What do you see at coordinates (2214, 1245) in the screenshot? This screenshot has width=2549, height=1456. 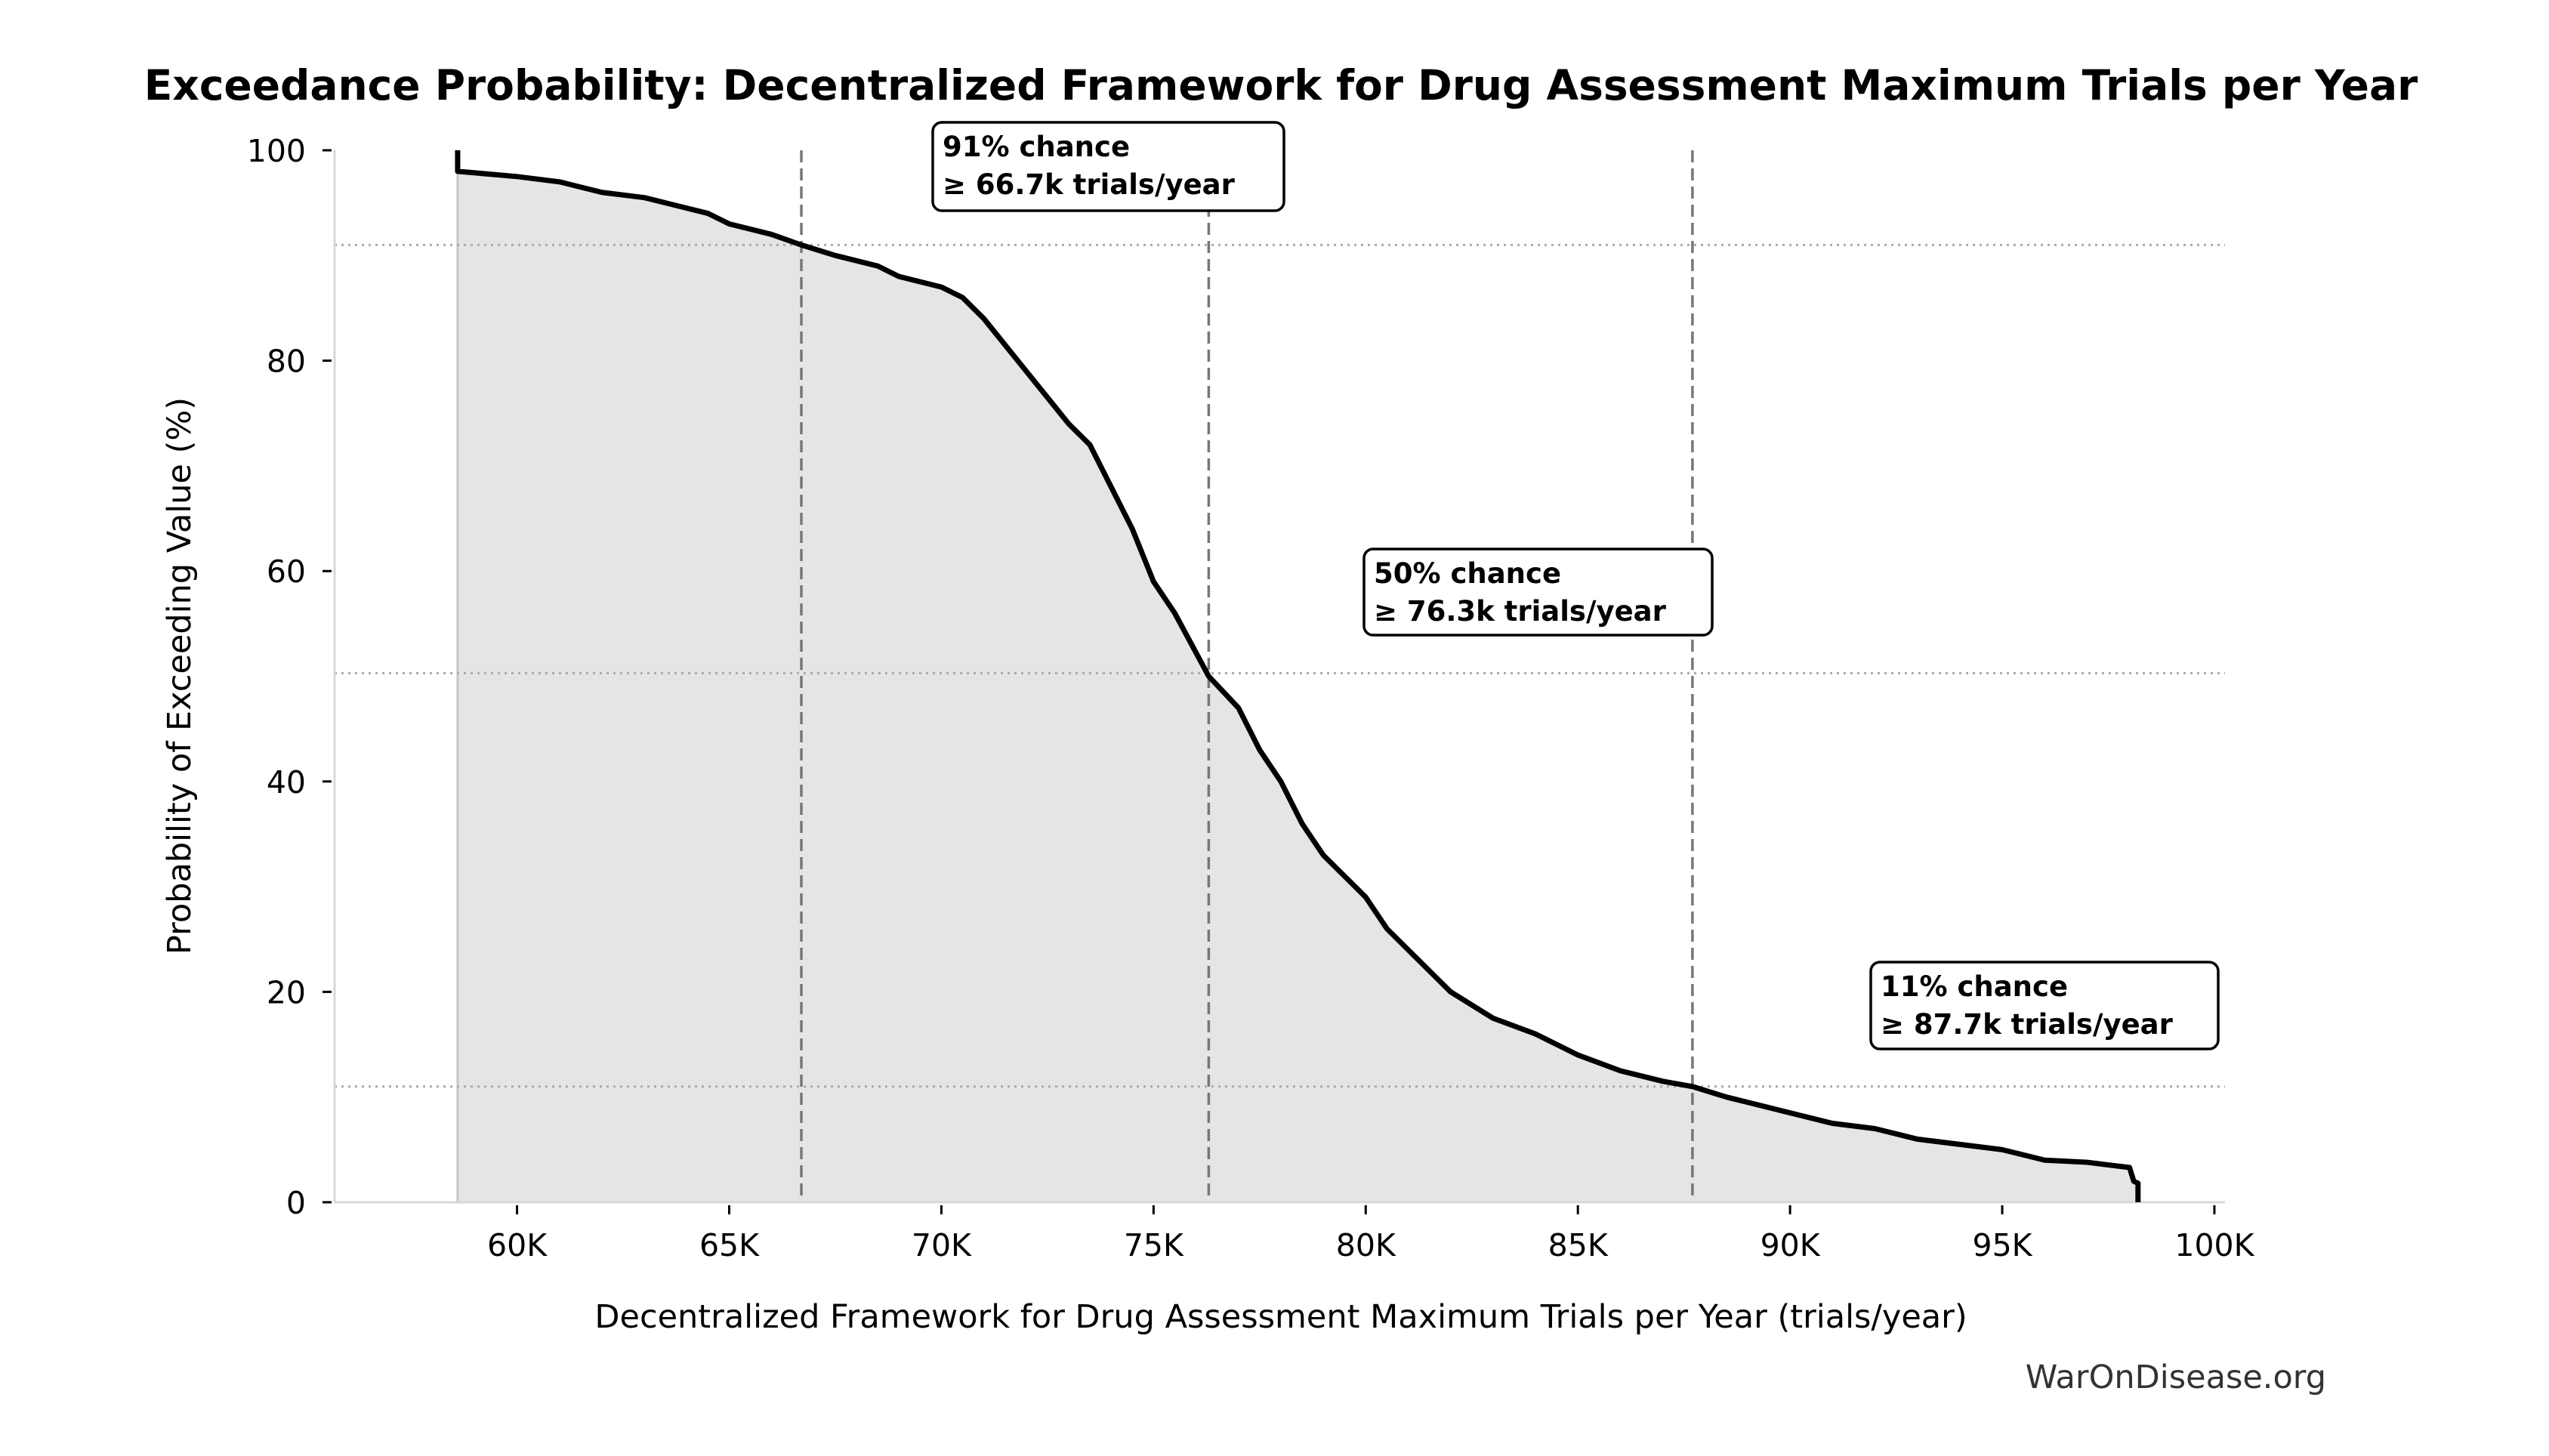 I see `x-tick-label: 100K` at bounding box center [2214, 1245].